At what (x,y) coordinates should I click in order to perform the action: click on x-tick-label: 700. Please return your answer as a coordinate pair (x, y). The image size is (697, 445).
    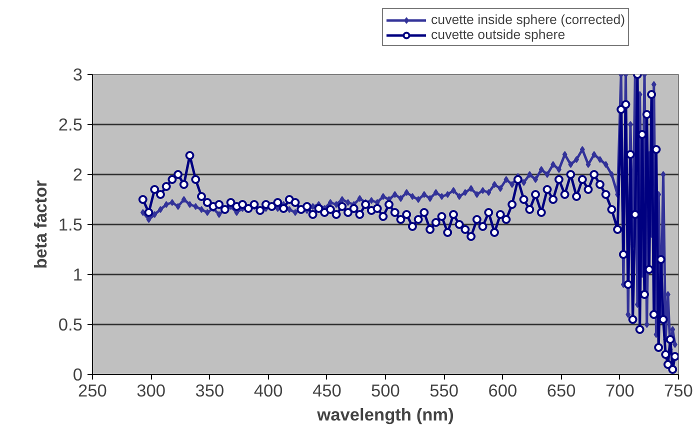
    Looking at the image, I should click on (619, 390).